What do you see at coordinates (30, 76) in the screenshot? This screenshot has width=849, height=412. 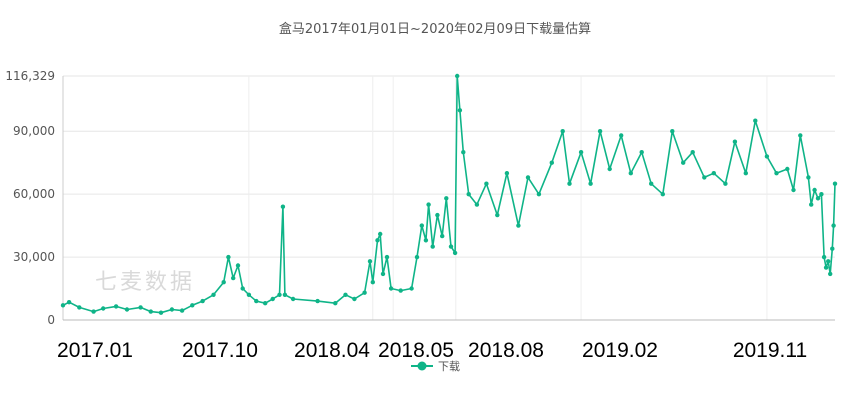 I see `y-tick-label: 116,329` at bounding box center [30, 76].